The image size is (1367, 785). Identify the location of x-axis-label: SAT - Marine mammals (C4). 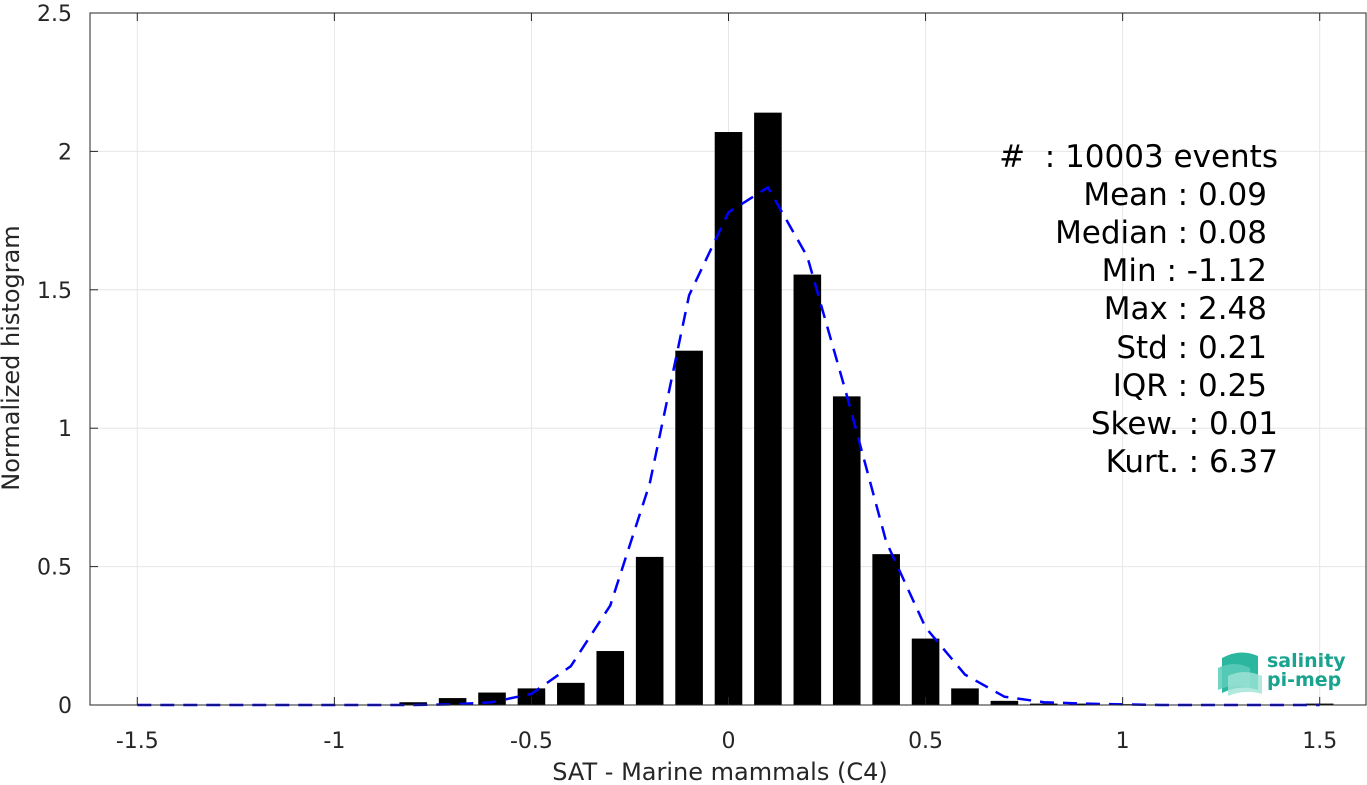
(719, 771).